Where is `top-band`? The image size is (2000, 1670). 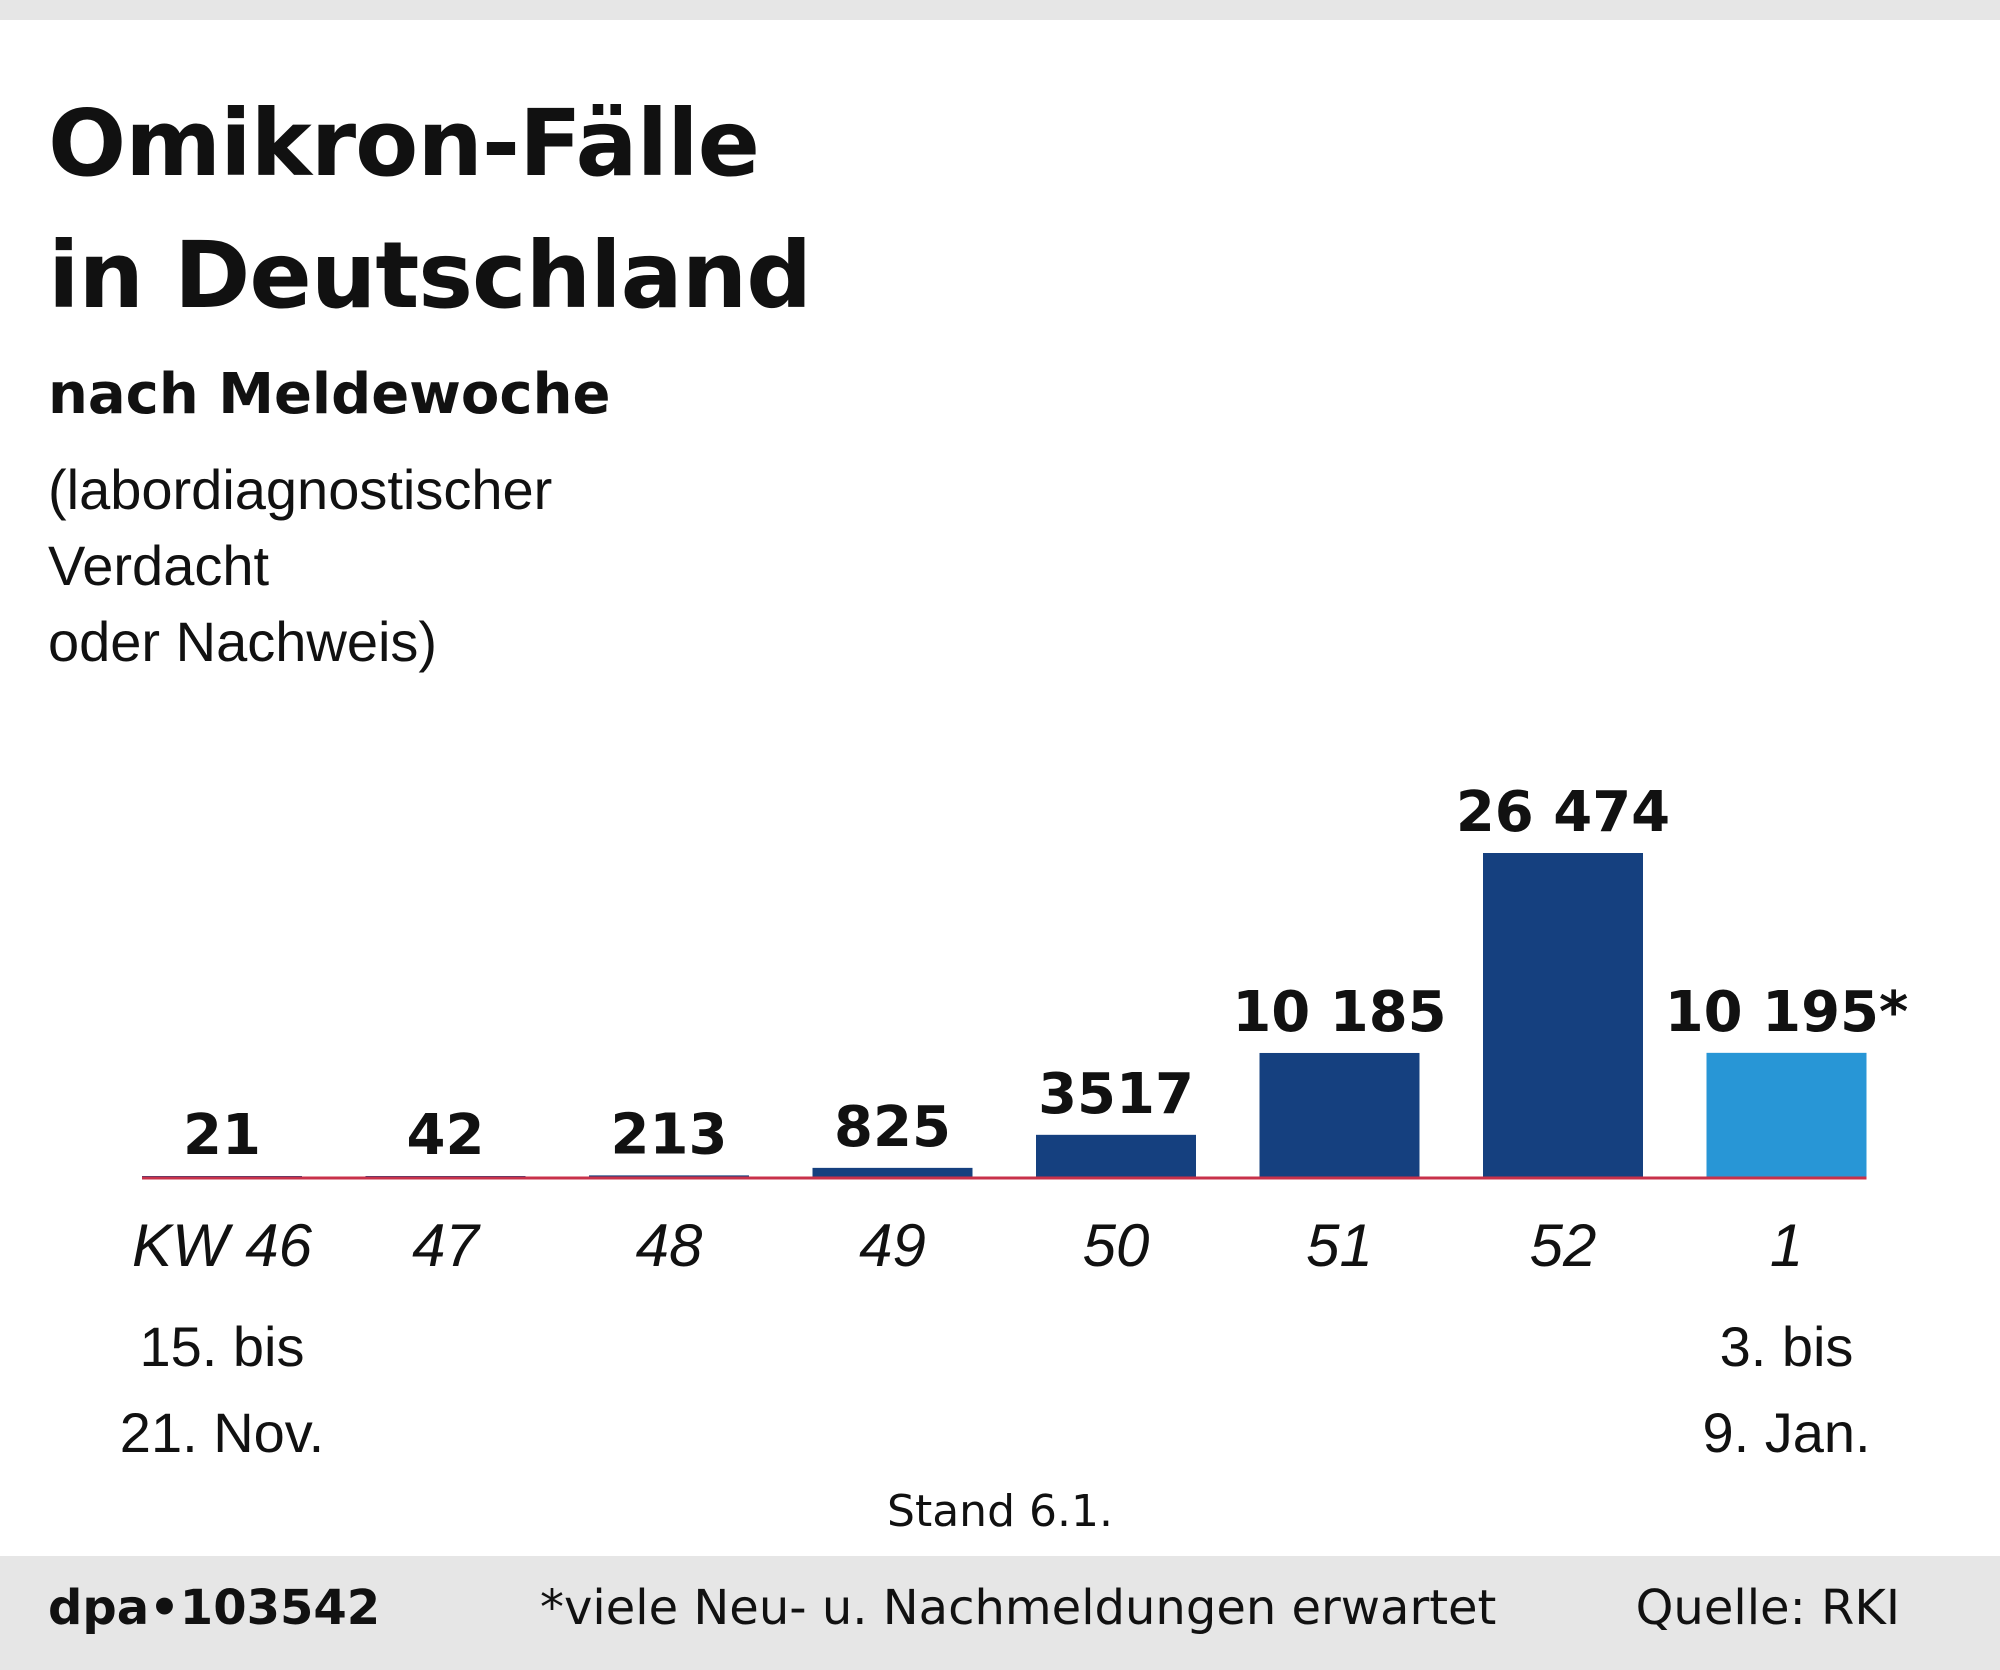
top-band is located at coordinates (1000, 10).